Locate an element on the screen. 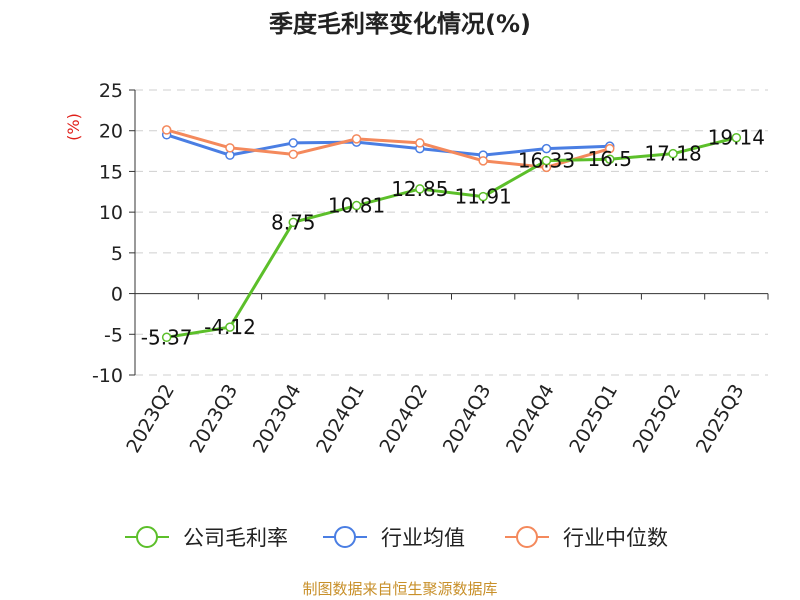  y-tick-label: 0 is located at coordinates (117, 295).